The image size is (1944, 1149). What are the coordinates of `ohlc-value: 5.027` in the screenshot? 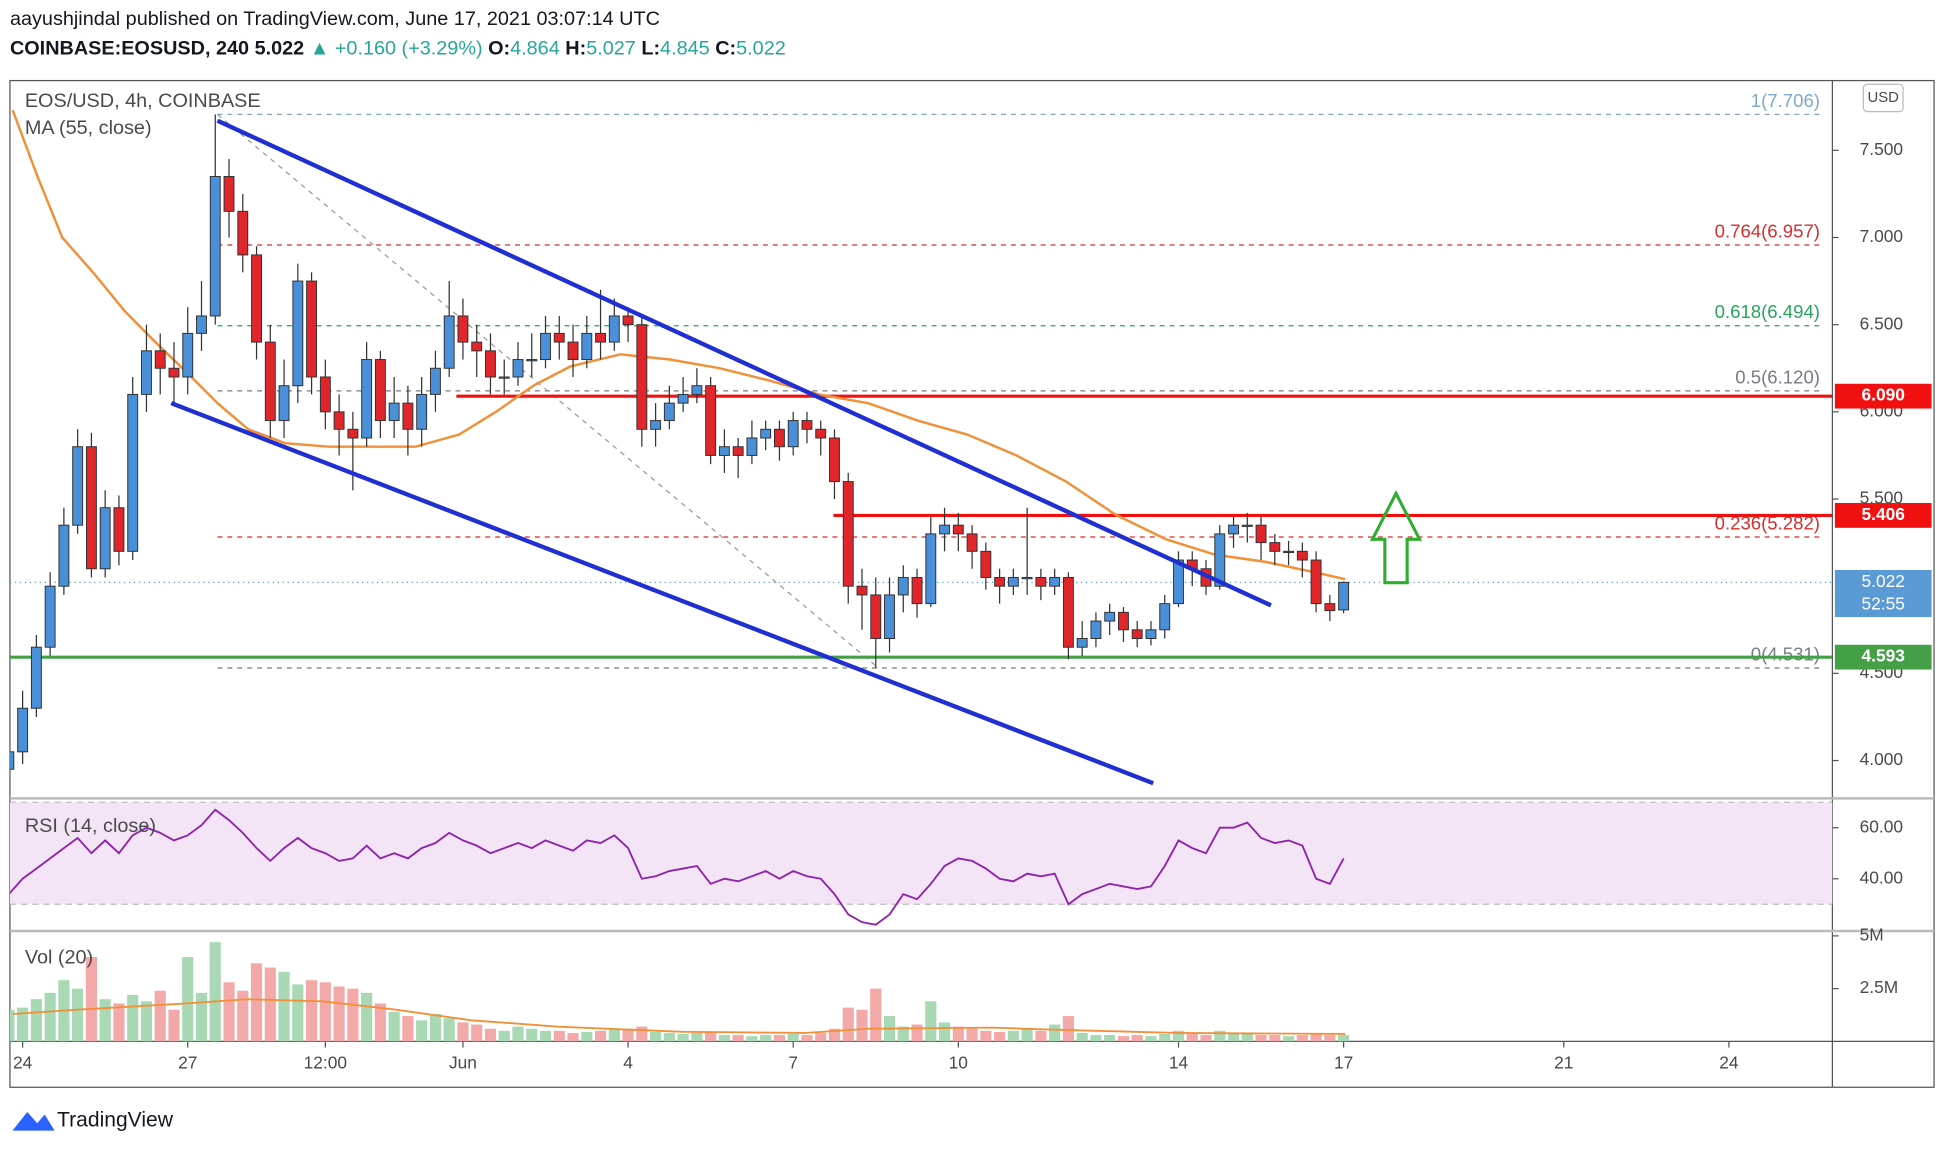 It's located at (611, 49).